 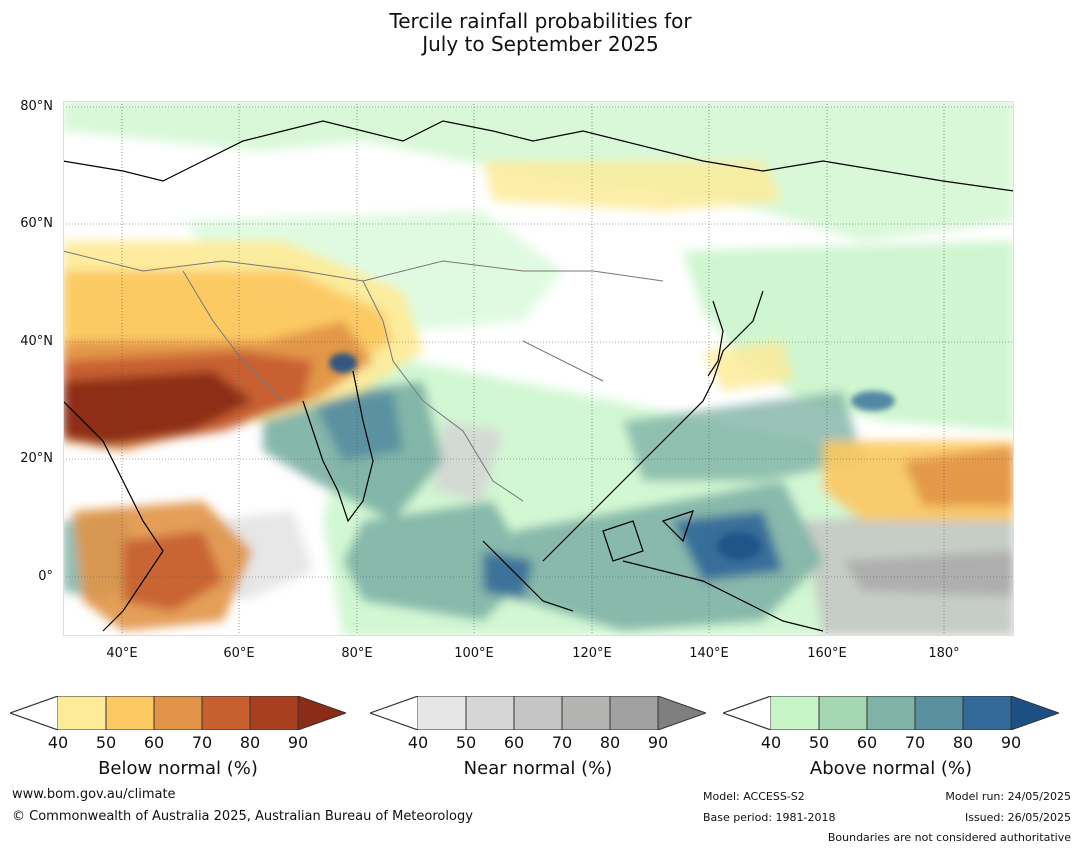 I want to click on colorbar-above-normal, so click(x=891, y=713).